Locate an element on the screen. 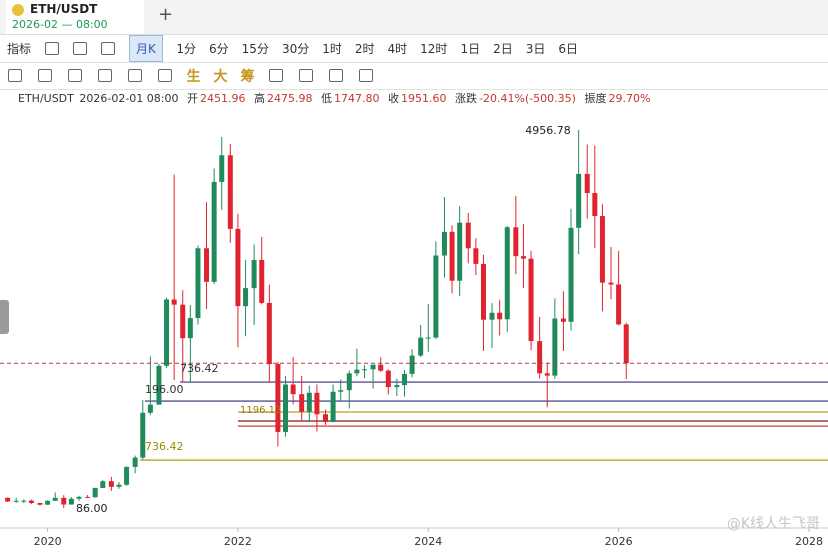 Image resolution: width=828 pixels, height=552 pixels. tool-button: 筹 is located at coordinates (247, 76).